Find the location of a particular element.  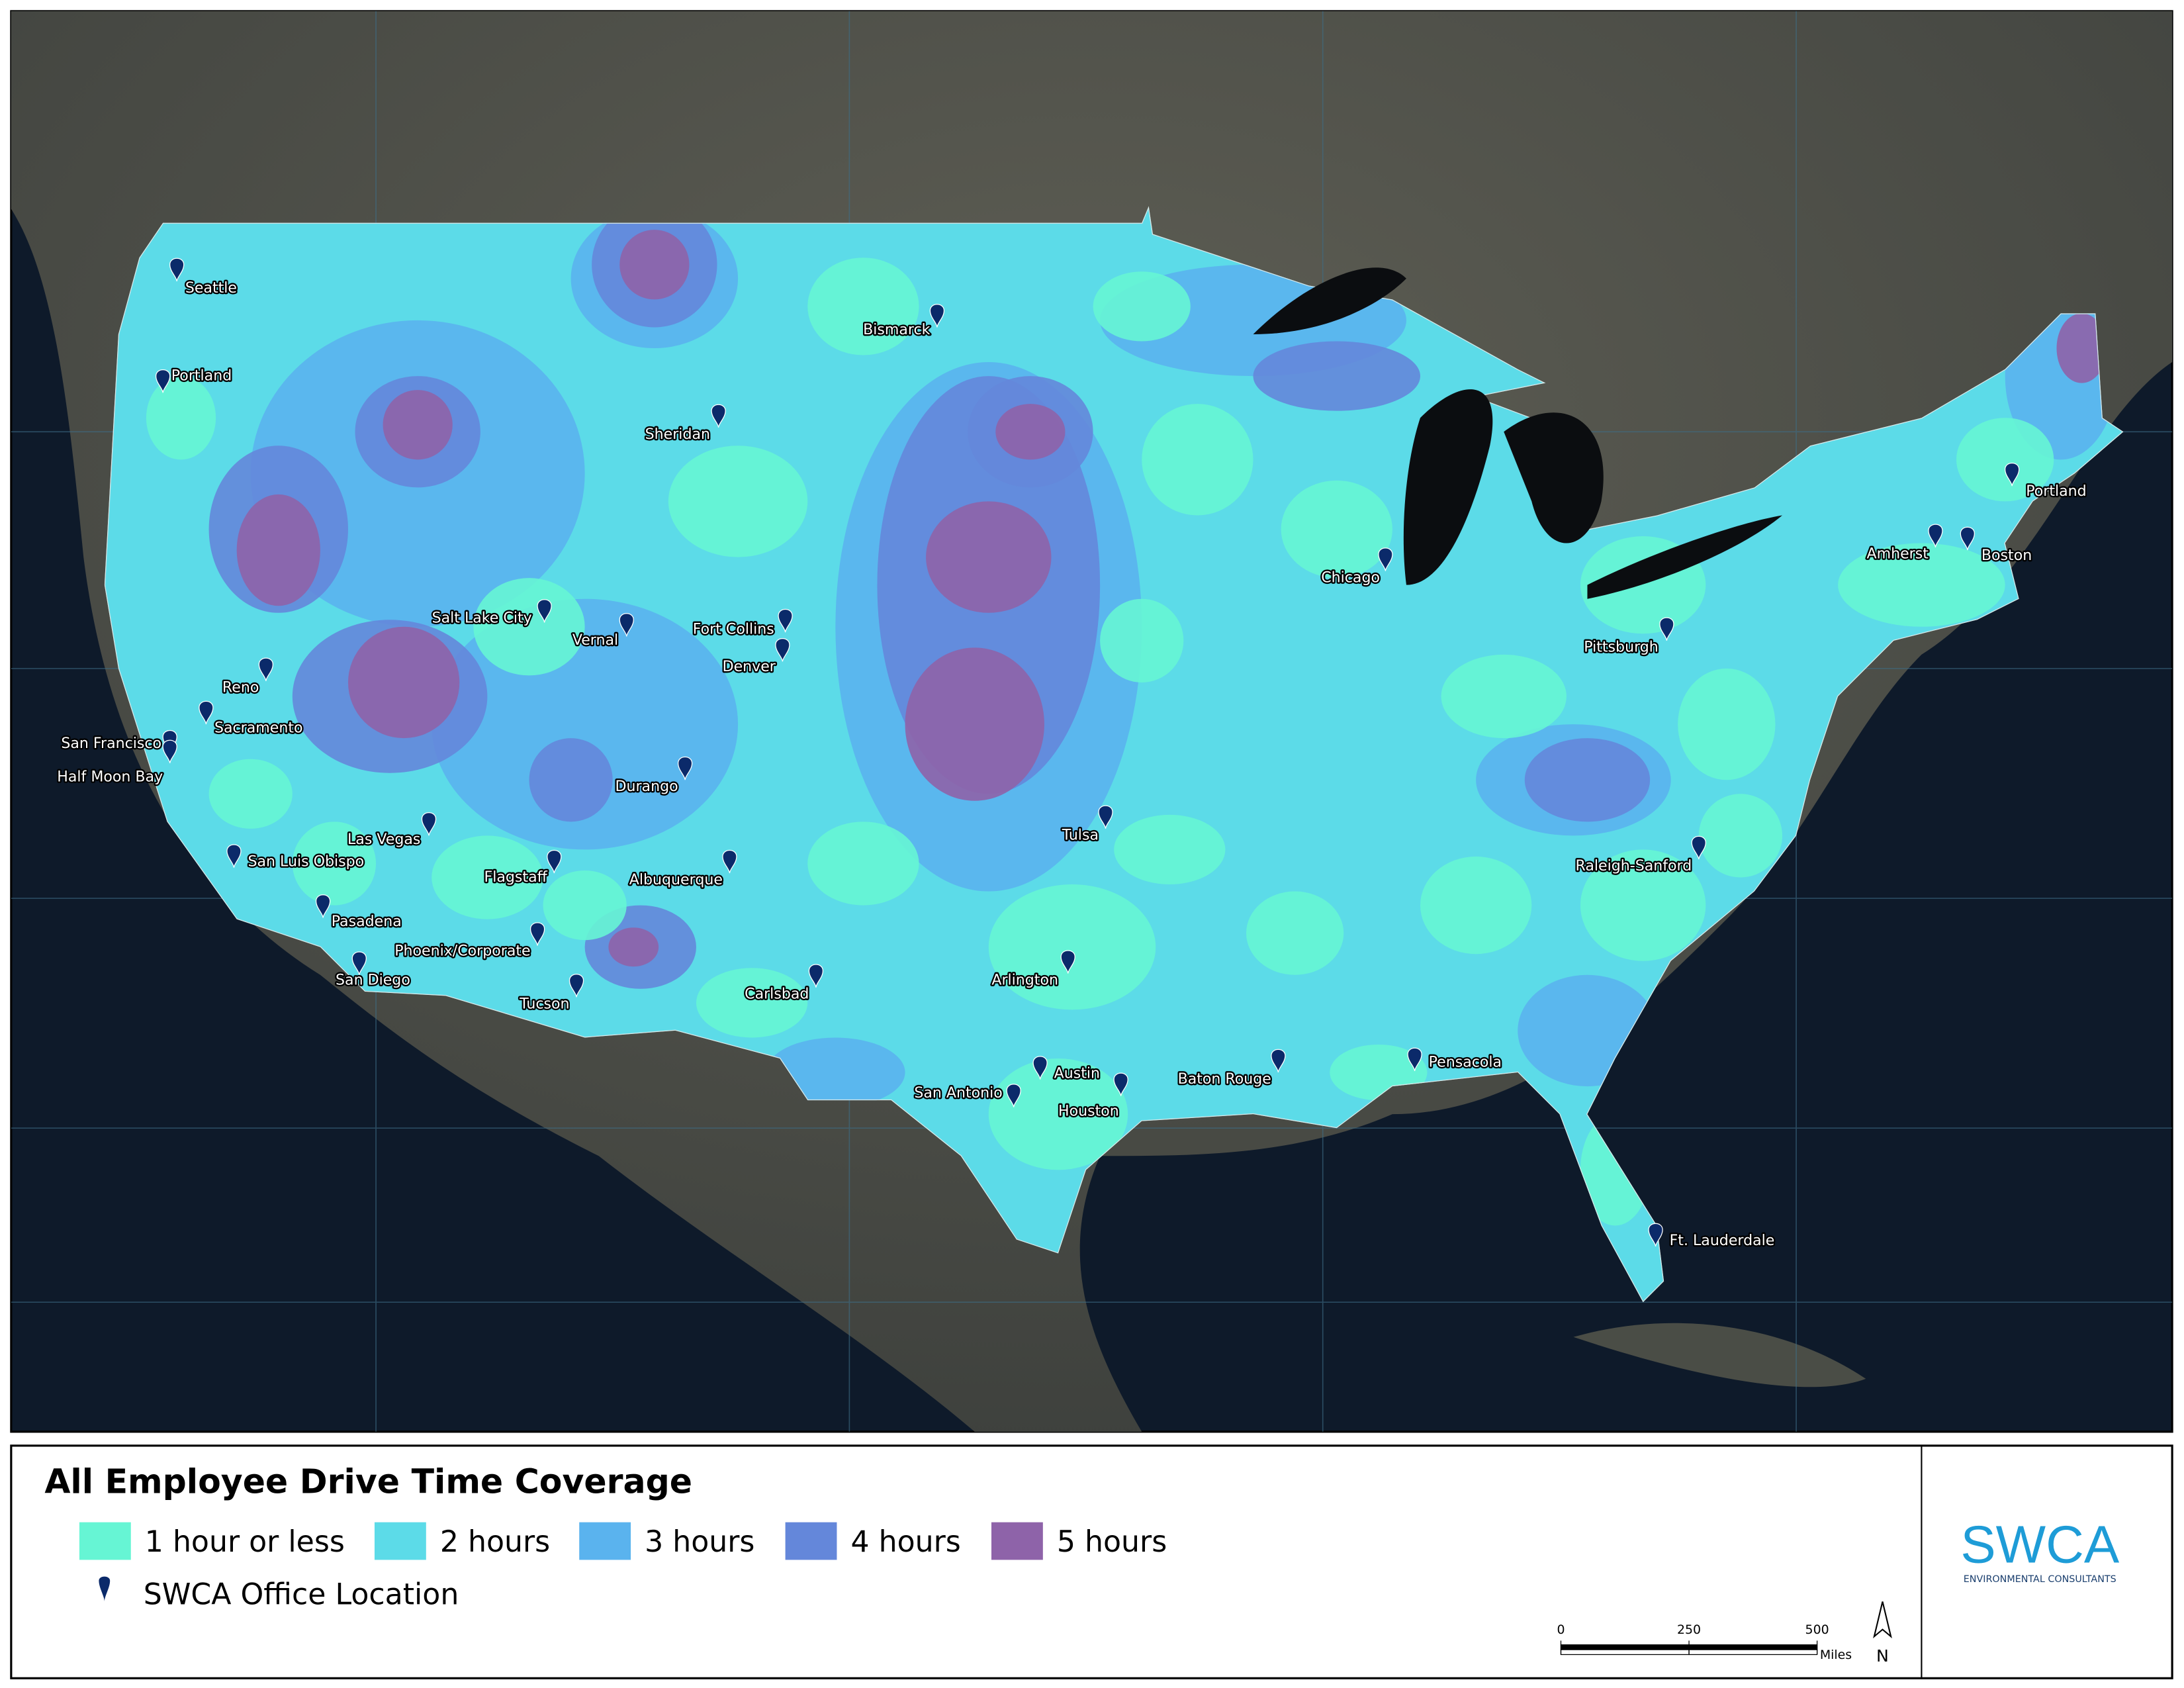

office-label: San Diego is located at coordinates (373, 979).